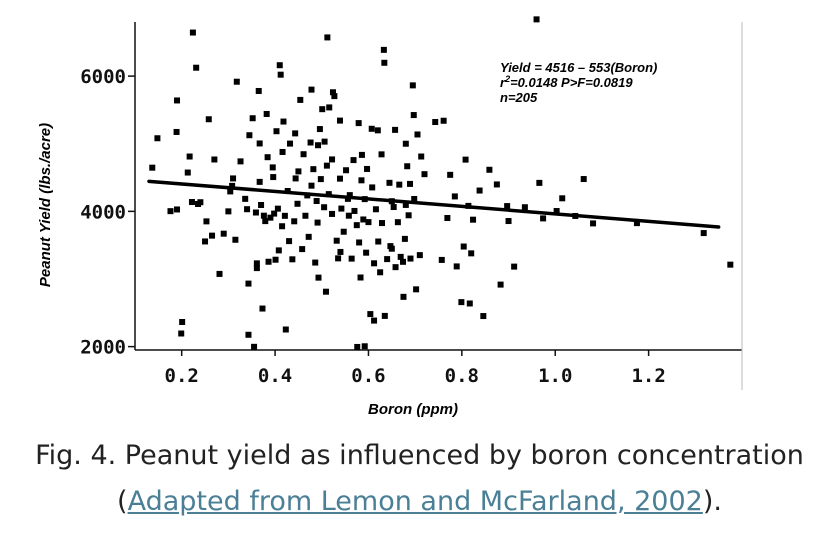 The width and height of the screenshot is (839, 539). I want to click on source-link: Adapted from Lemon and McFarland, 2002, so click(415, 501).